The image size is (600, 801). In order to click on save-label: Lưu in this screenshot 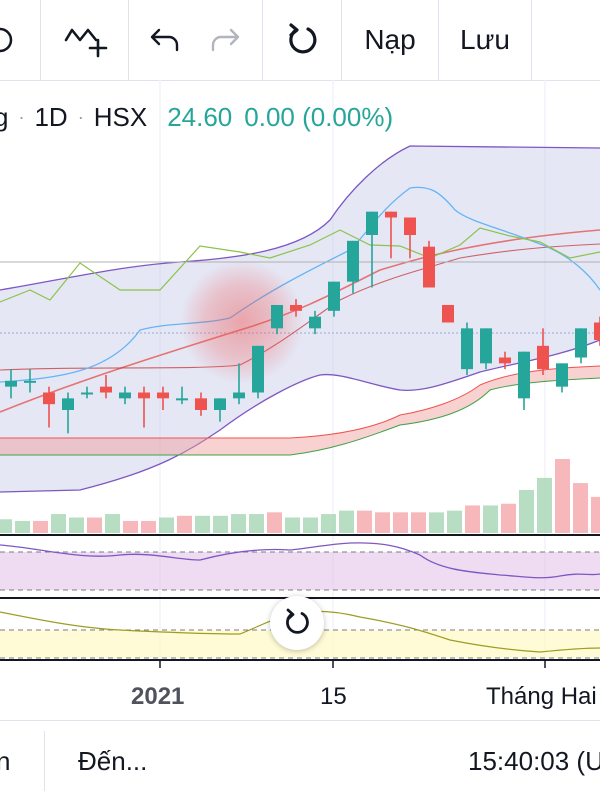, I will do `click(485, 39)`.